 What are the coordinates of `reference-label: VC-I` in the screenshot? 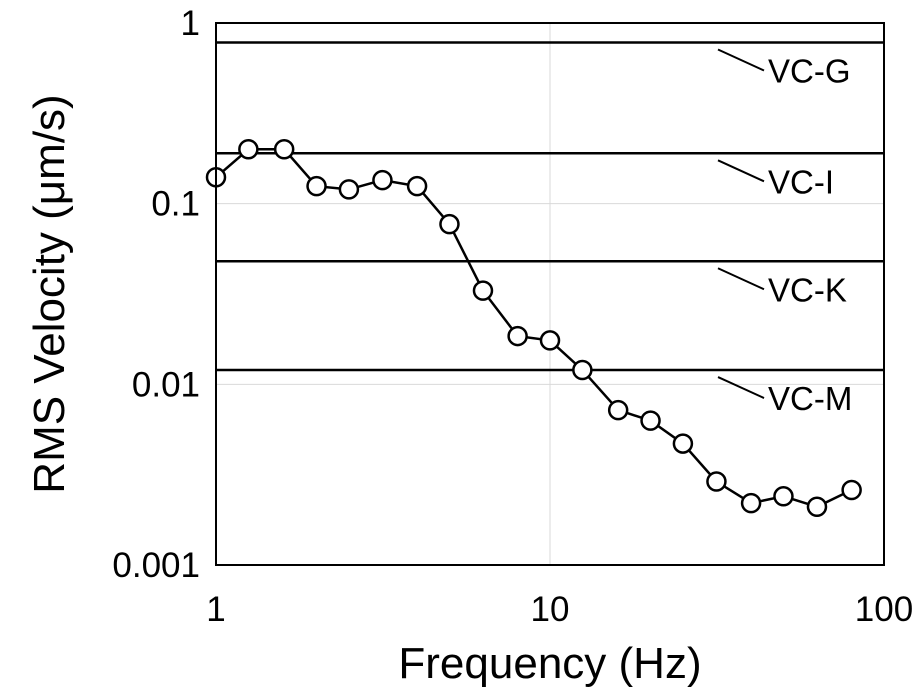 It's located at (801, 181).